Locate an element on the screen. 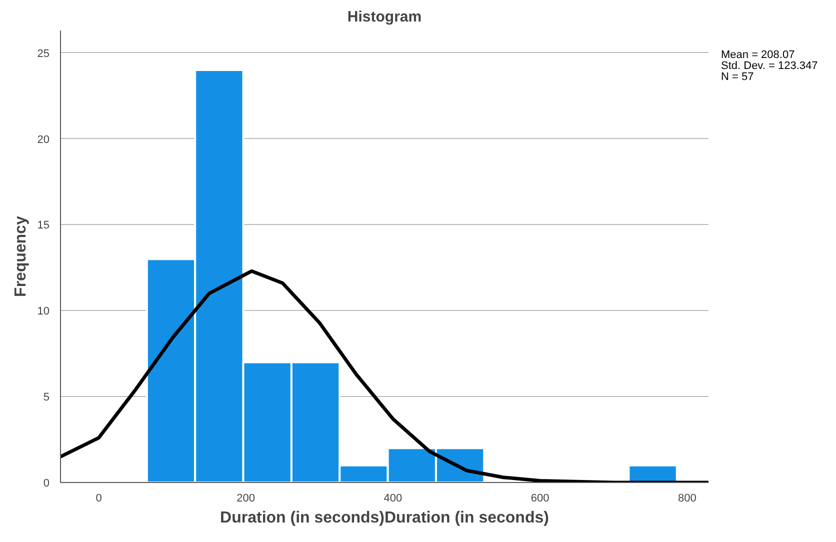  x-tick-label: 200 is located at coordinates (246, 498).